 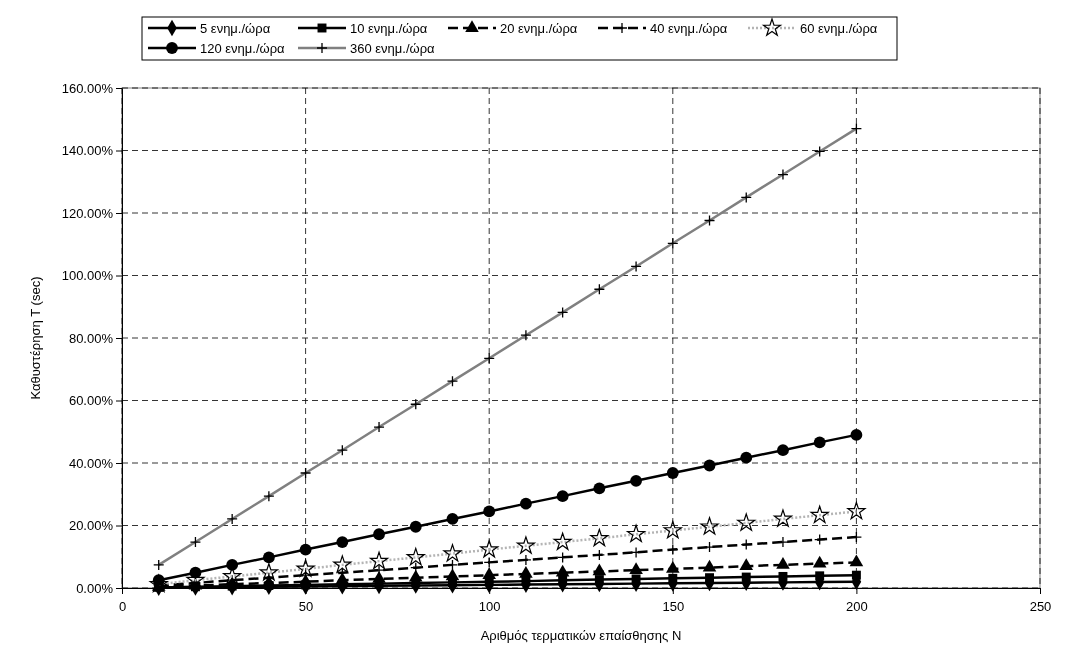 I want to click on y-tick-label: 20.00%, so click(x=91, y=526).